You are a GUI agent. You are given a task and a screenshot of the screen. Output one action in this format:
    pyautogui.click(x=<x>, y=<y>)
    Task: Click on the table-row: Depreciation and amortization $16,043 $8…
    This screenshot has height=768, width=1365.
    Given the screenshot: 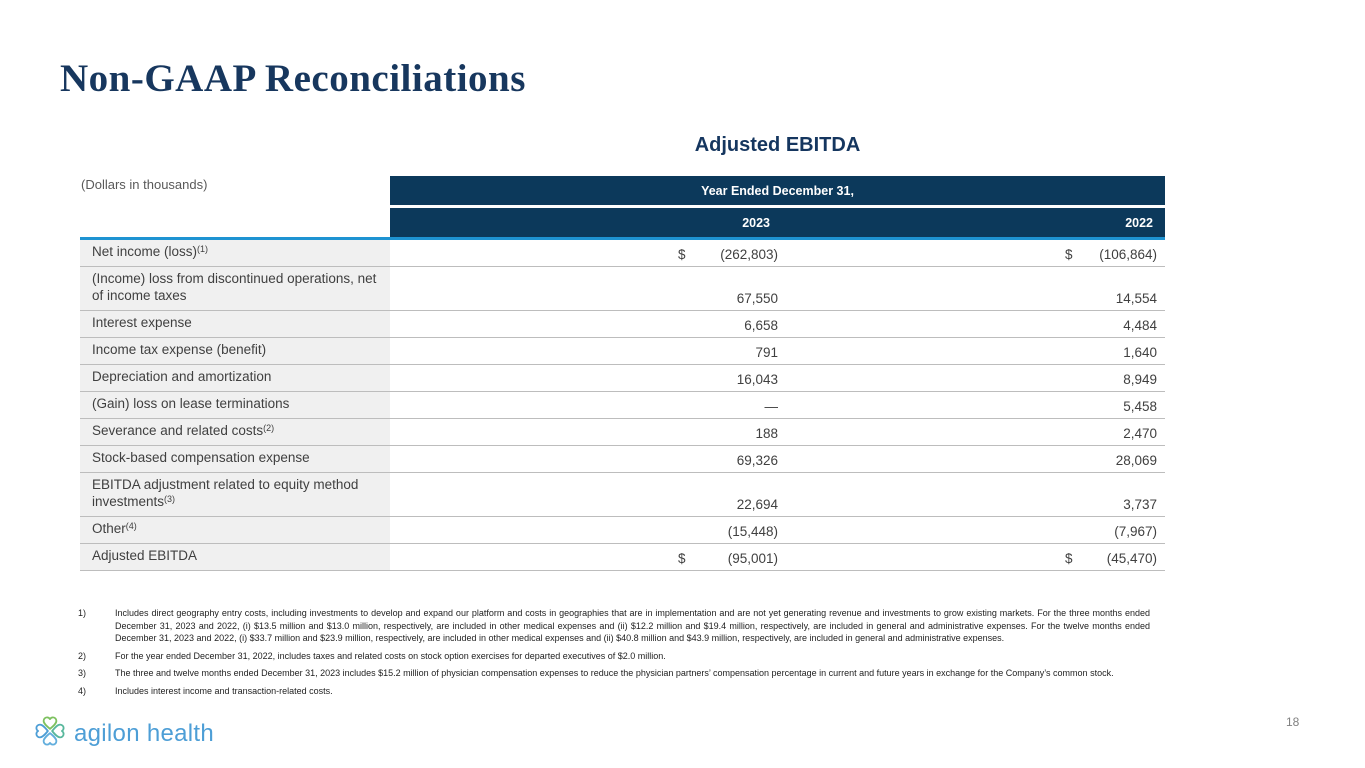 What is the action you would take?
    pyautogui.click(x=622, y=378)
    